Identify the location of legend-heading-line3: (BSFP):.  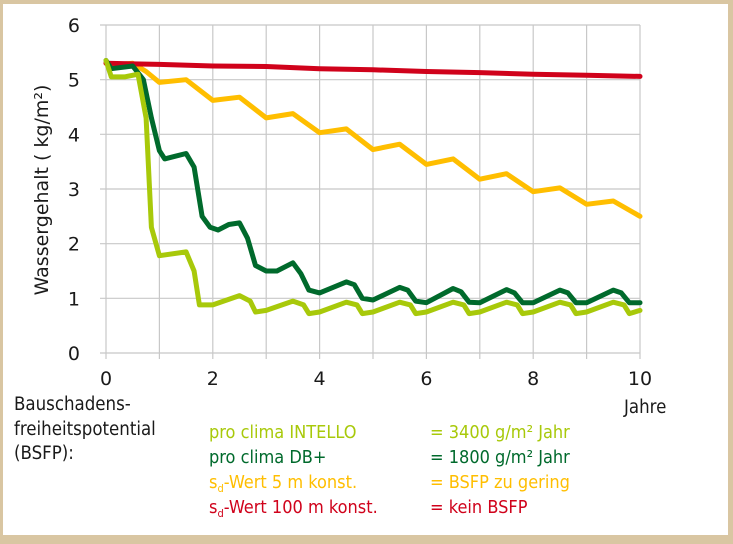
(44, 453).